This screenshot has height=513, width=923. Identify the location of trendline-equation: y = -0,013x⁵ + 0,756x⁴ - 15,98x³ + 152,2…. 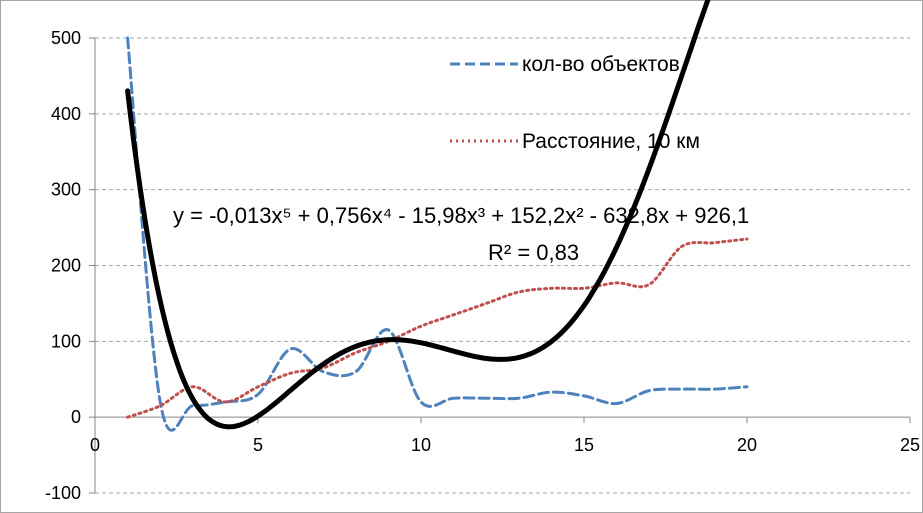
(461, 215).